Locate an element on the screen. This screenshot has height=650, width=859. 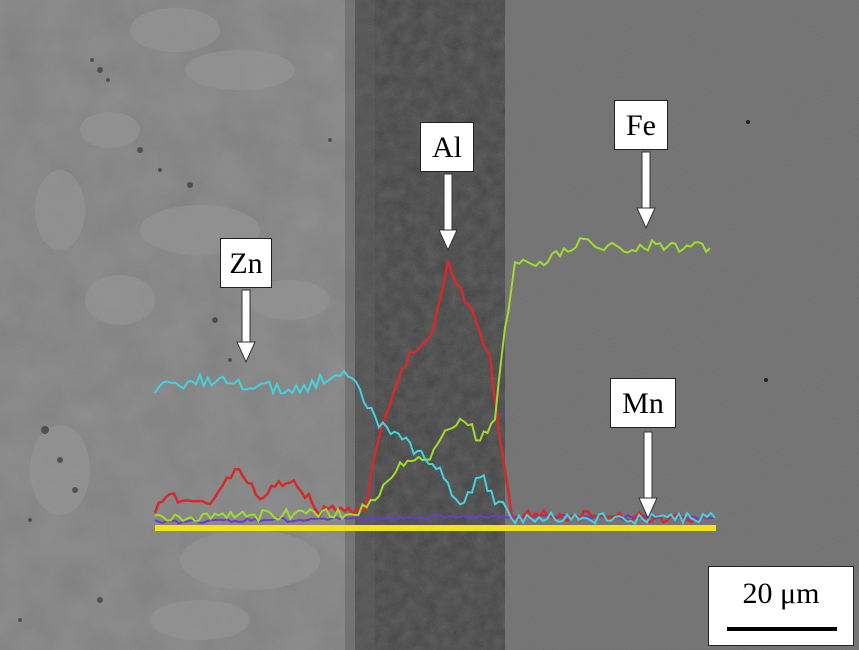
label-al: Al is located at coordinates (447, 147).